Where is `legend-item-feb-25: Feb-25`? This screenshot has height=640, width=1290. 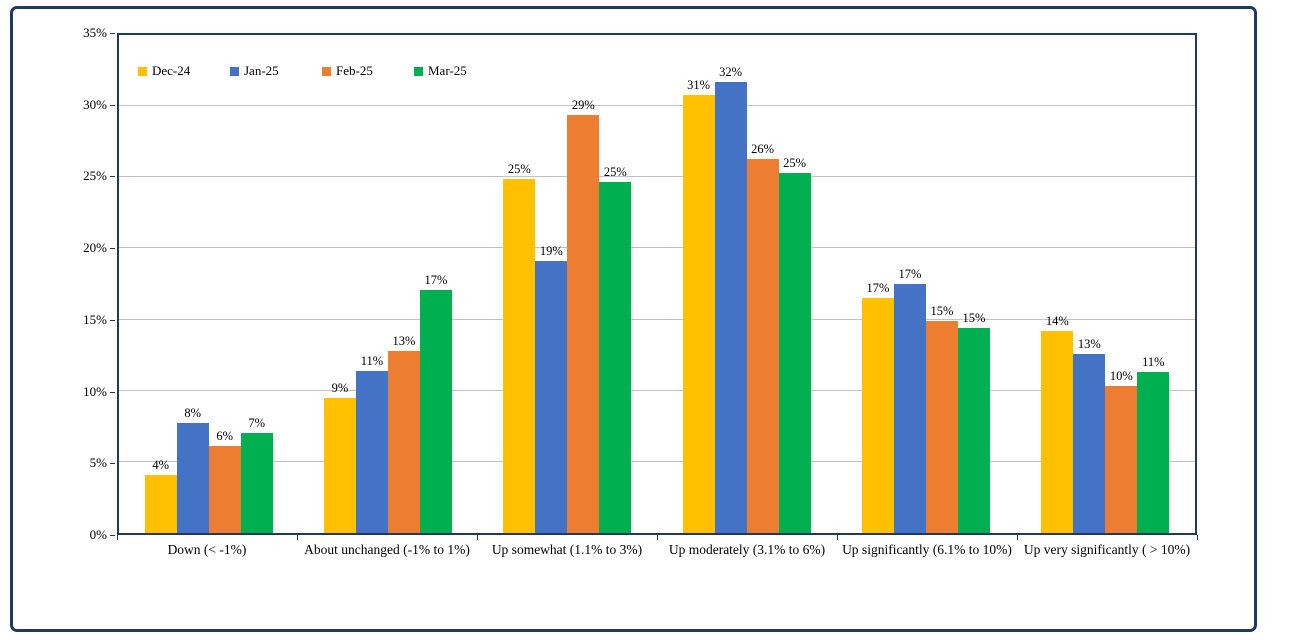
legend-item-feb-25: Feb-25 is located at coordinates (351, 71).